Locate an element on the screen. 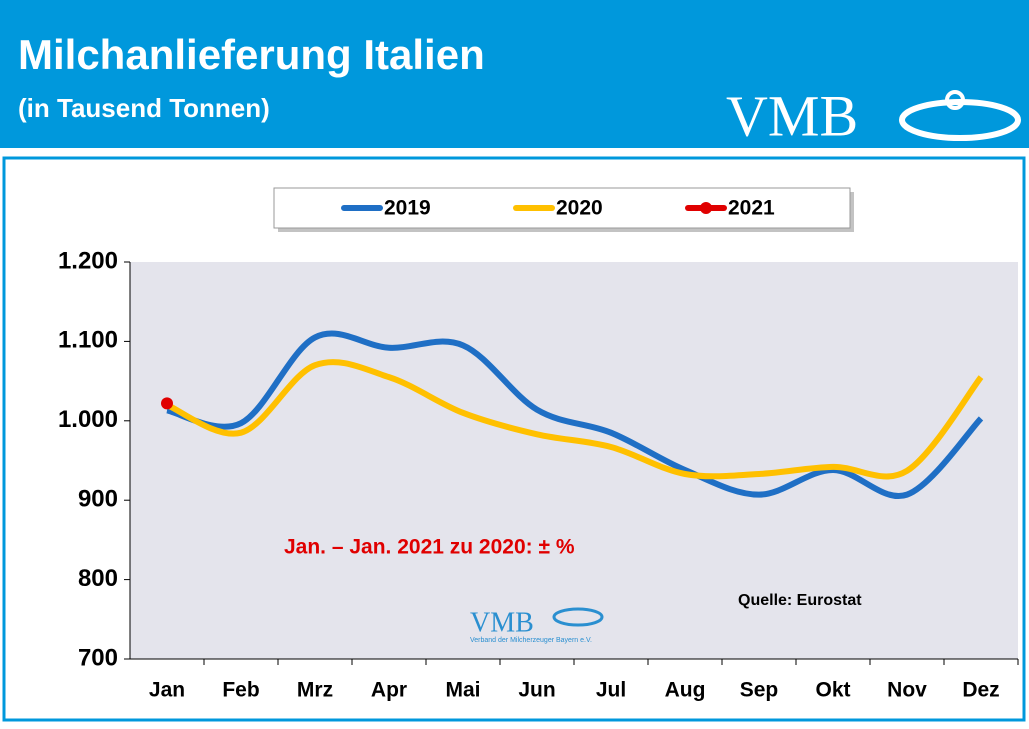 The height and width of the screenshot is (729, 1029). x-tick-label: Feb is located at coordinates (240, 690).